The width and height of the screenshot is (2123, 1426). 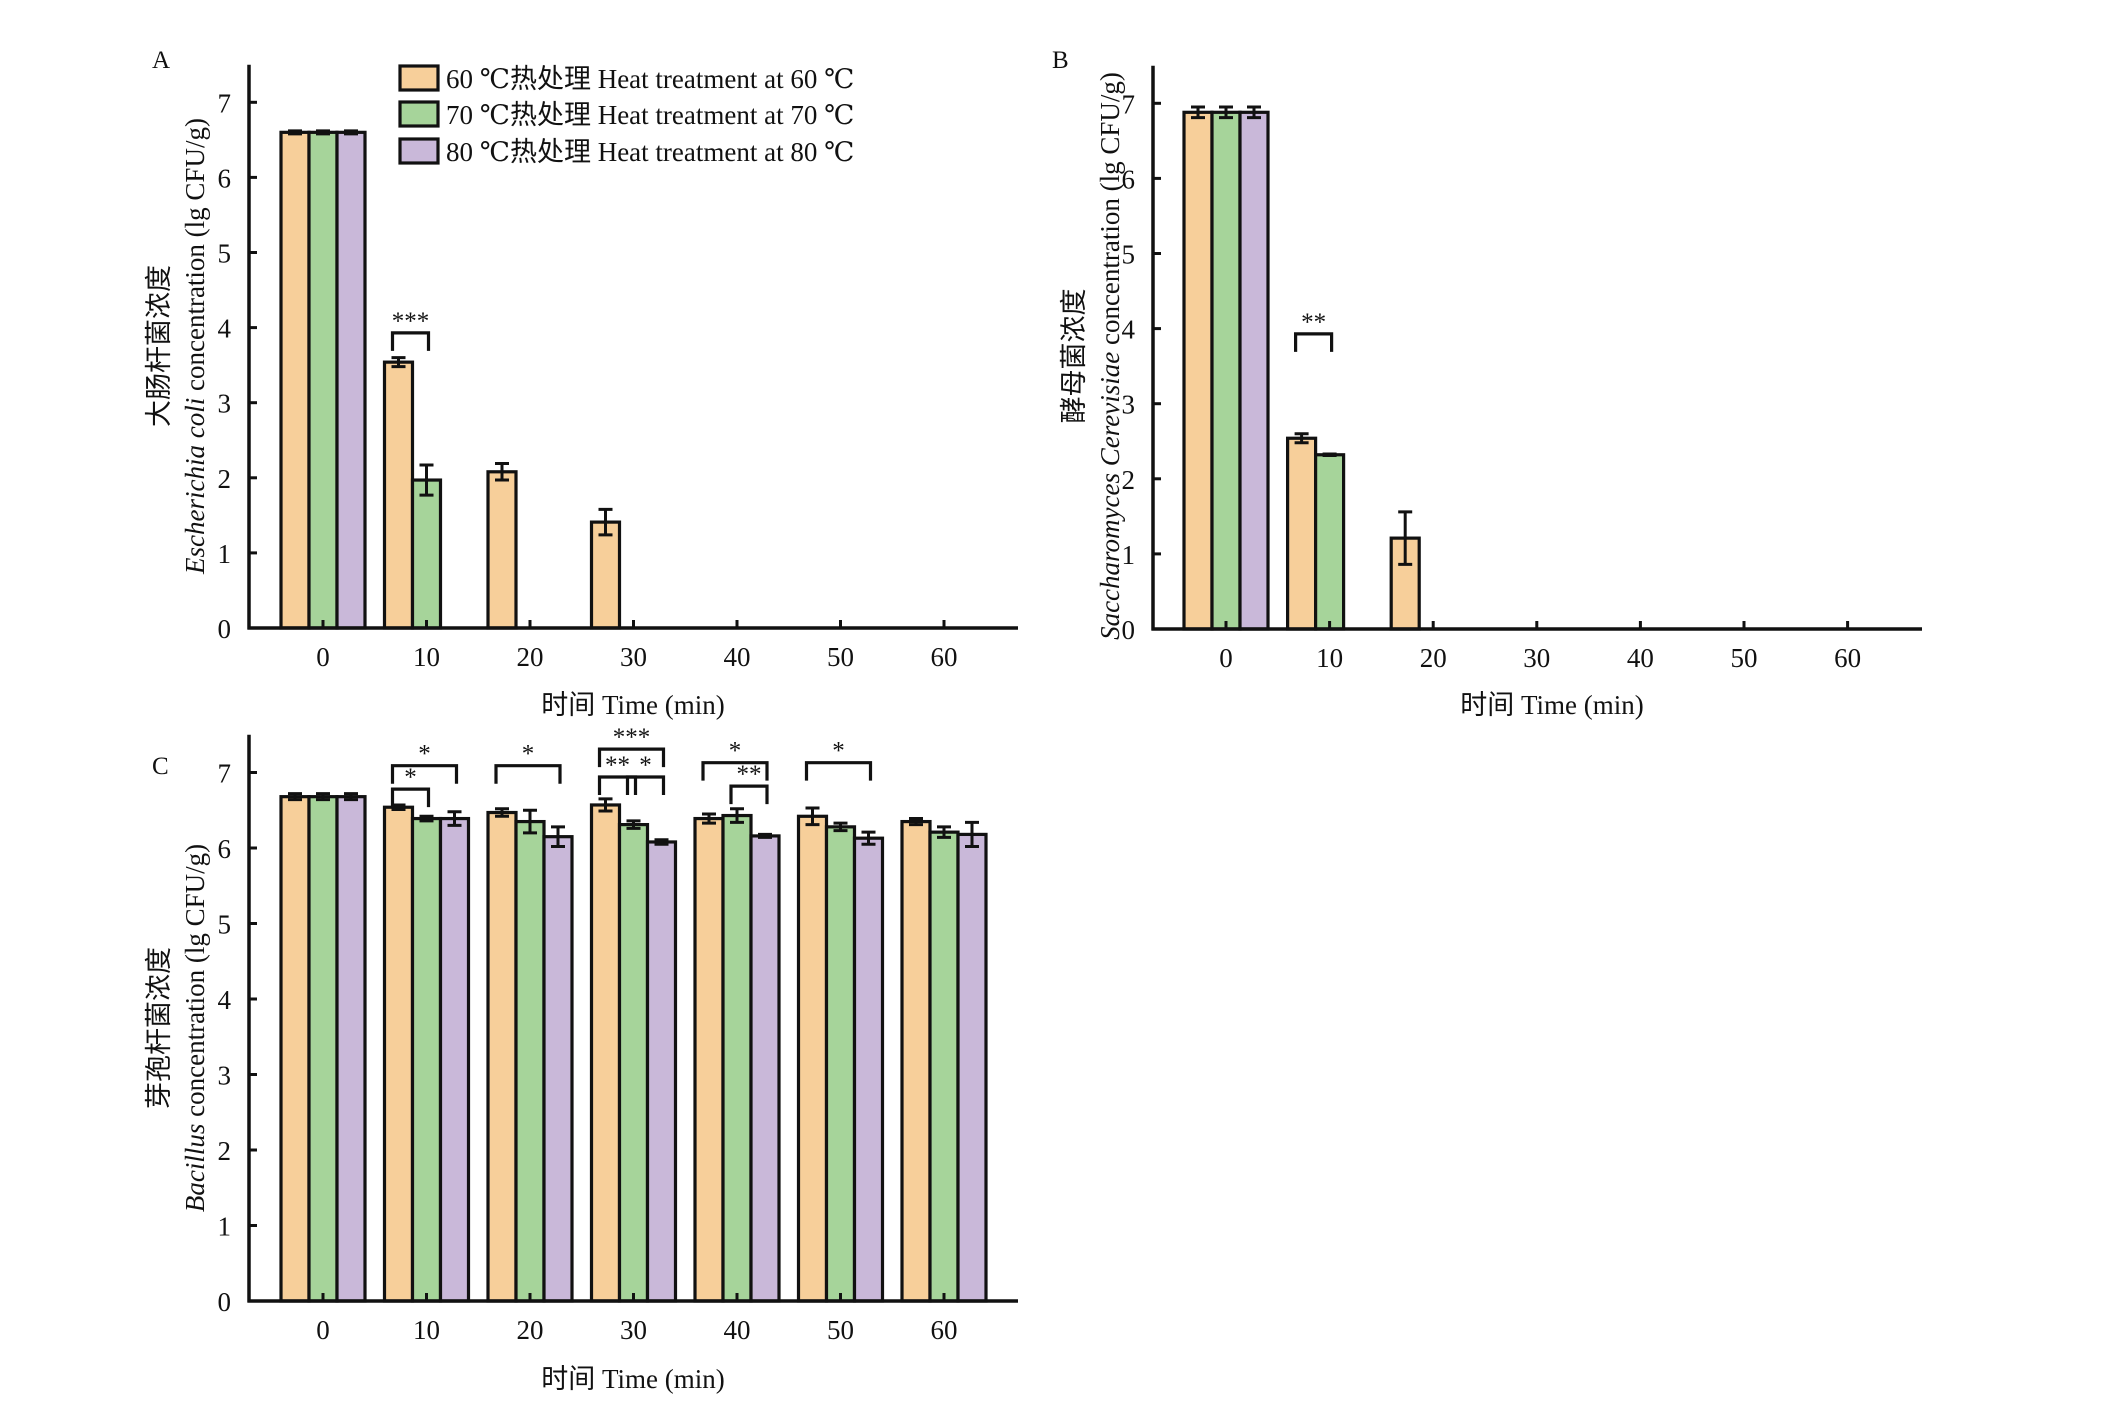 What do you see at coordinates (225, 554) in the screenshot?
I see `y-tick-label-a-1: 1` at bounding box center [225, 554].